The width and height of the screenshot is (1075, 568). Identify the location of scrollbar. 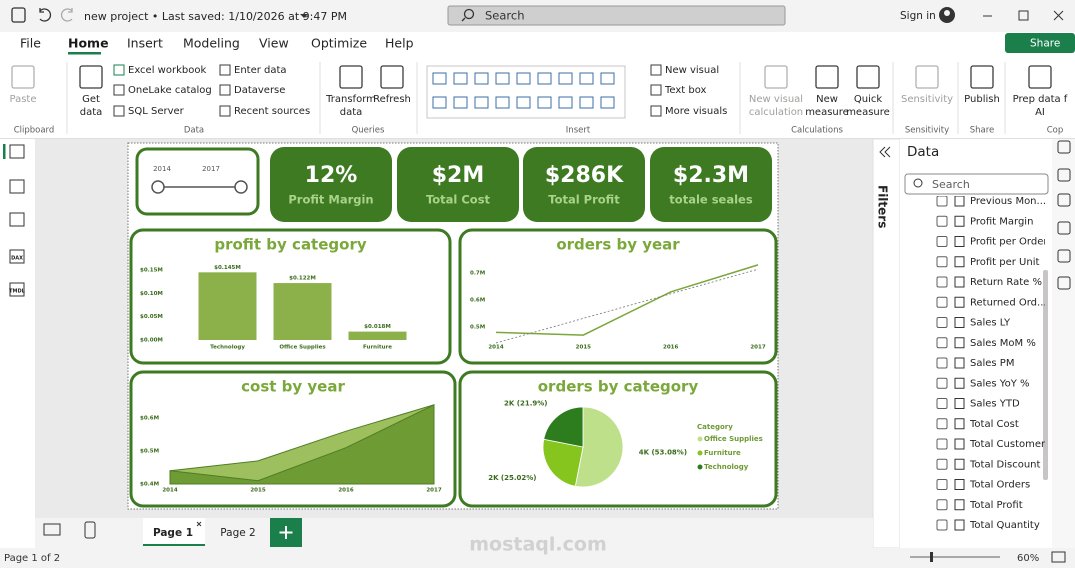
(1045, 375).